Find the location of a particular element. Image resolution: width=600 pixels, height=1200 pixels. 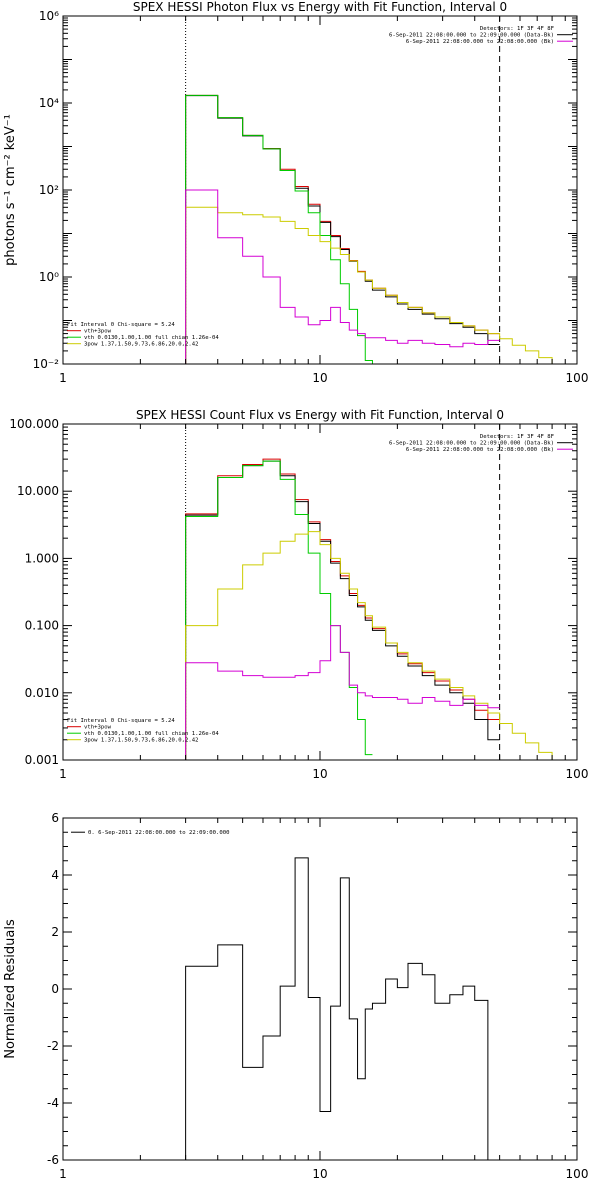

y-tick-label: 4 is located at coordinates (55, 875).